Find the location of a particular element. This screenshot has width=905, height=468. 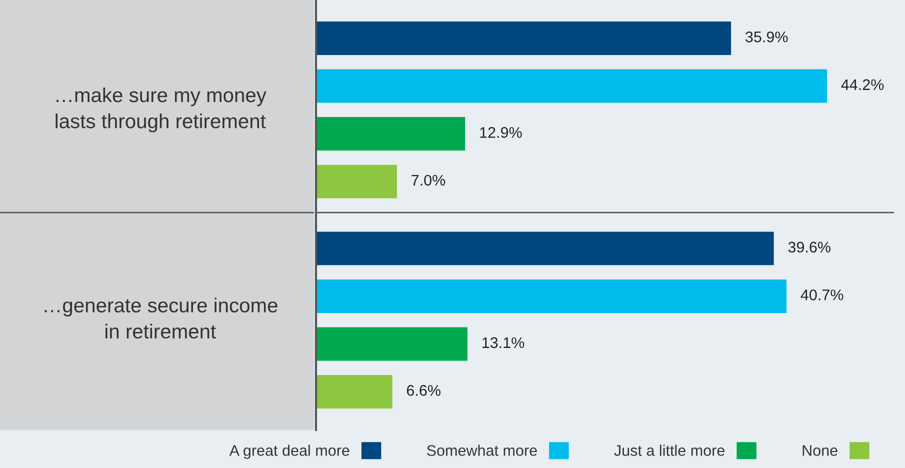

data-label: 39.6% is located at coordinates (809, 247).